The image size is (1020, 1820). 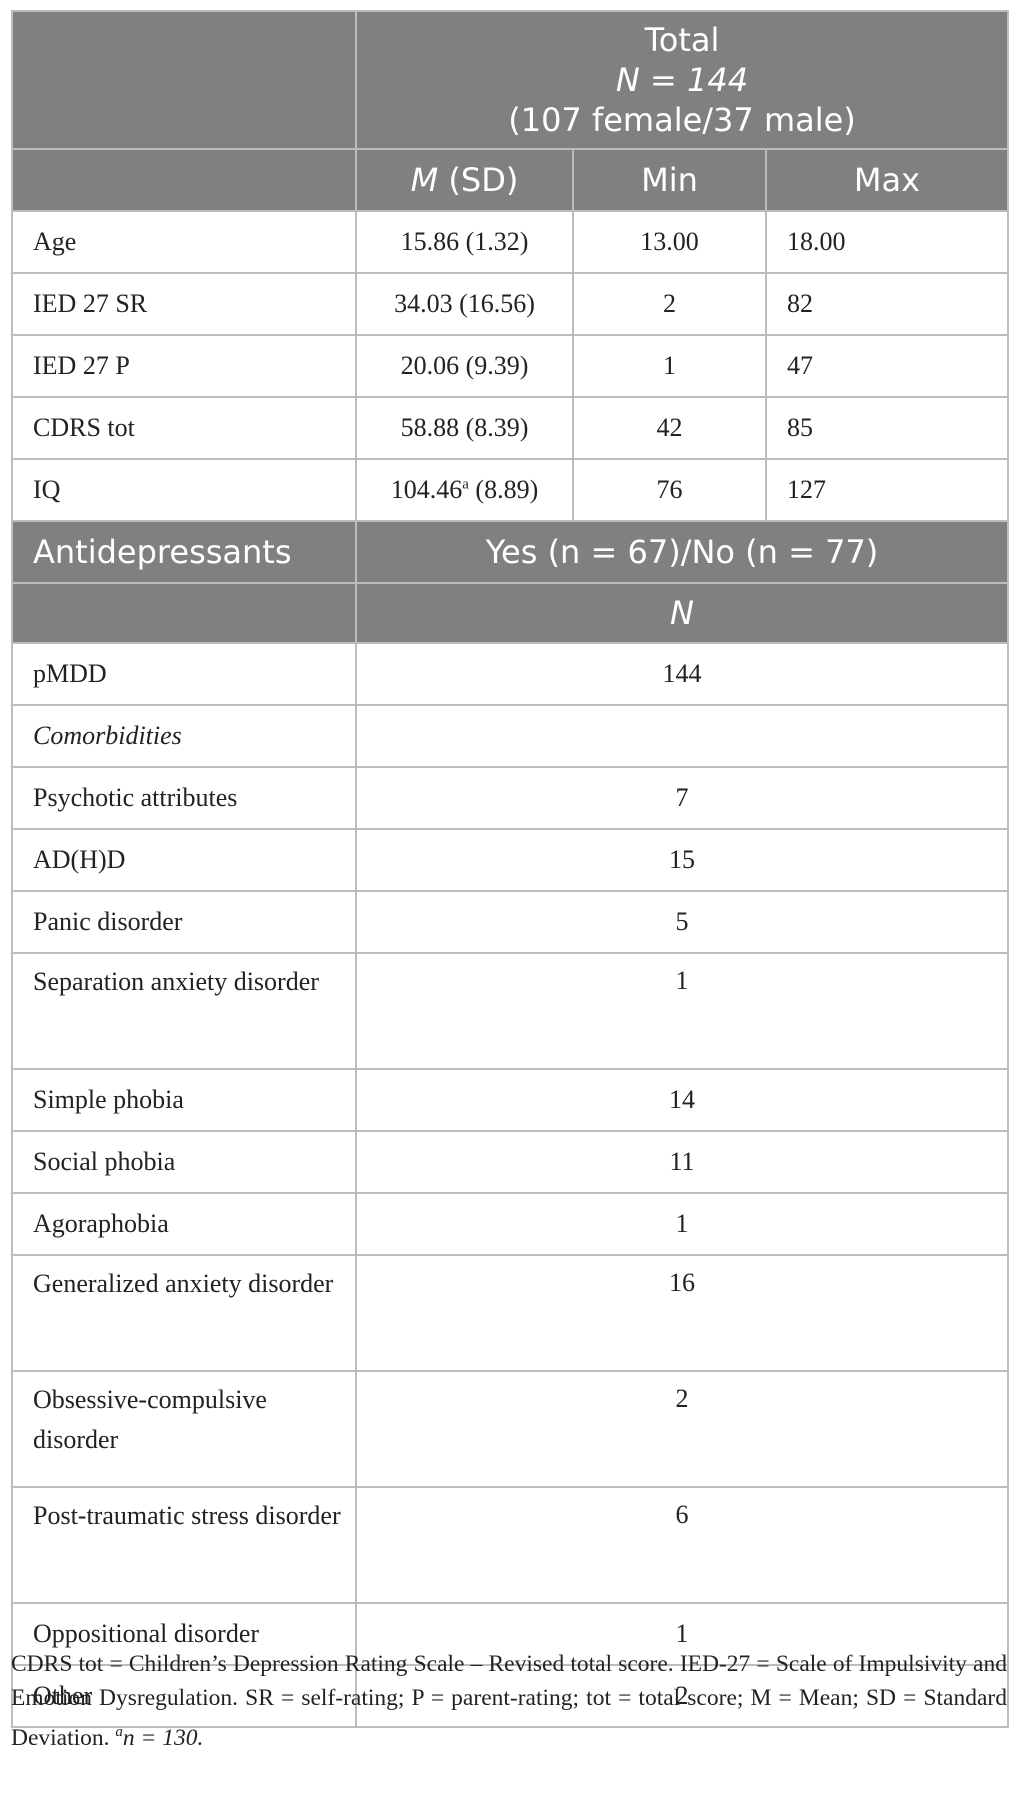 I want to click on table-row: CDRS tot 58.88 (8.39) 42 85, so click(x=510, y=428).